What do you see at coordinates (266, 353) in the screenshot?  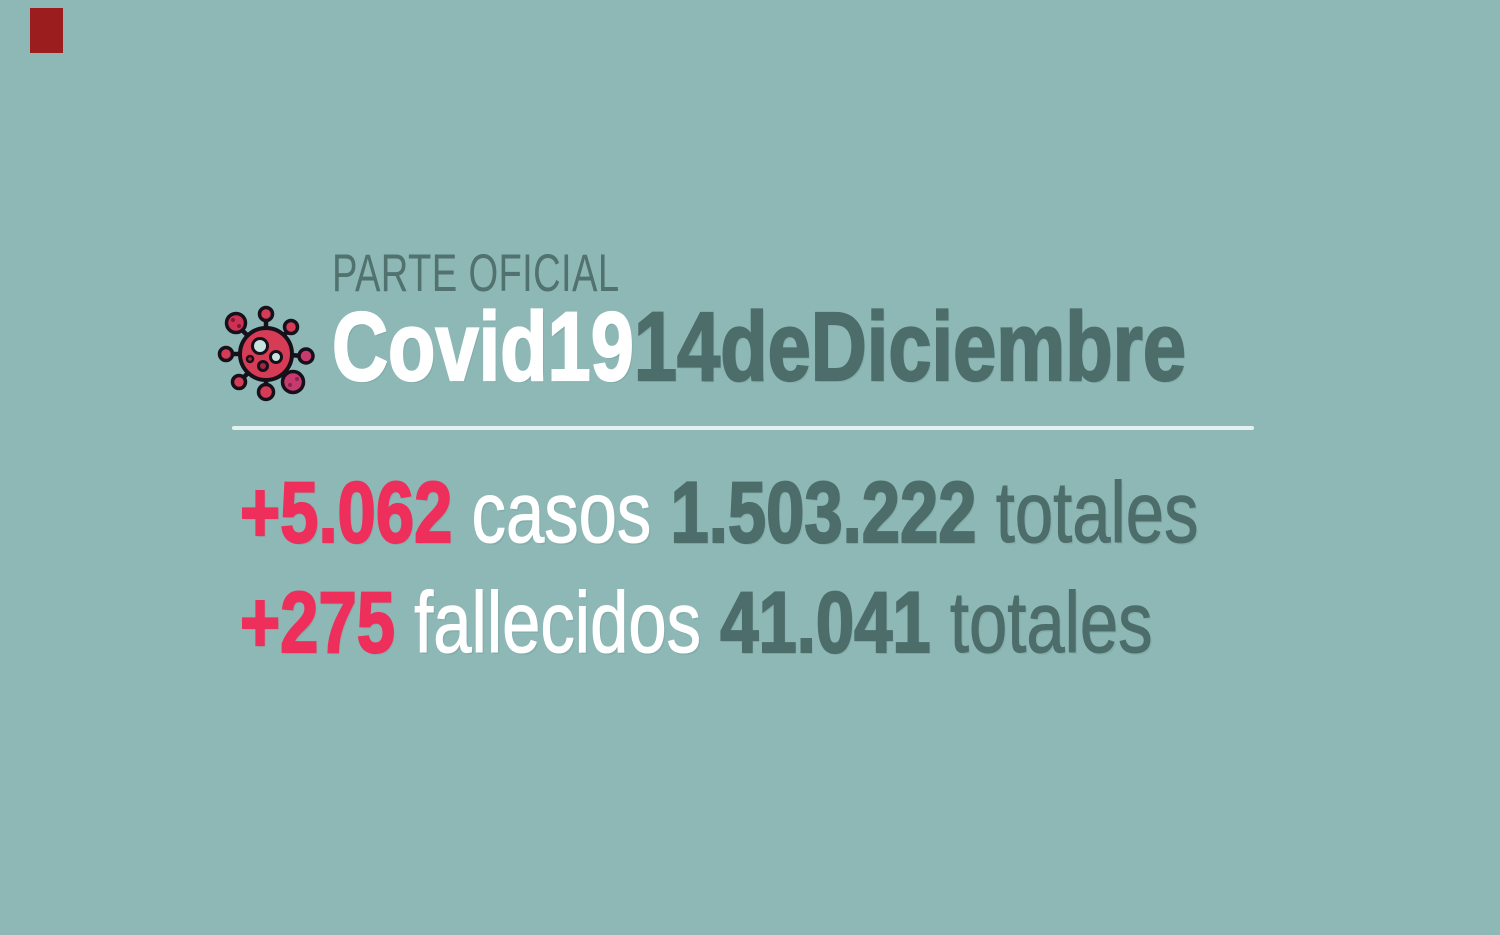 I see `coronavirus-icon` at bounding box center [266, 353].